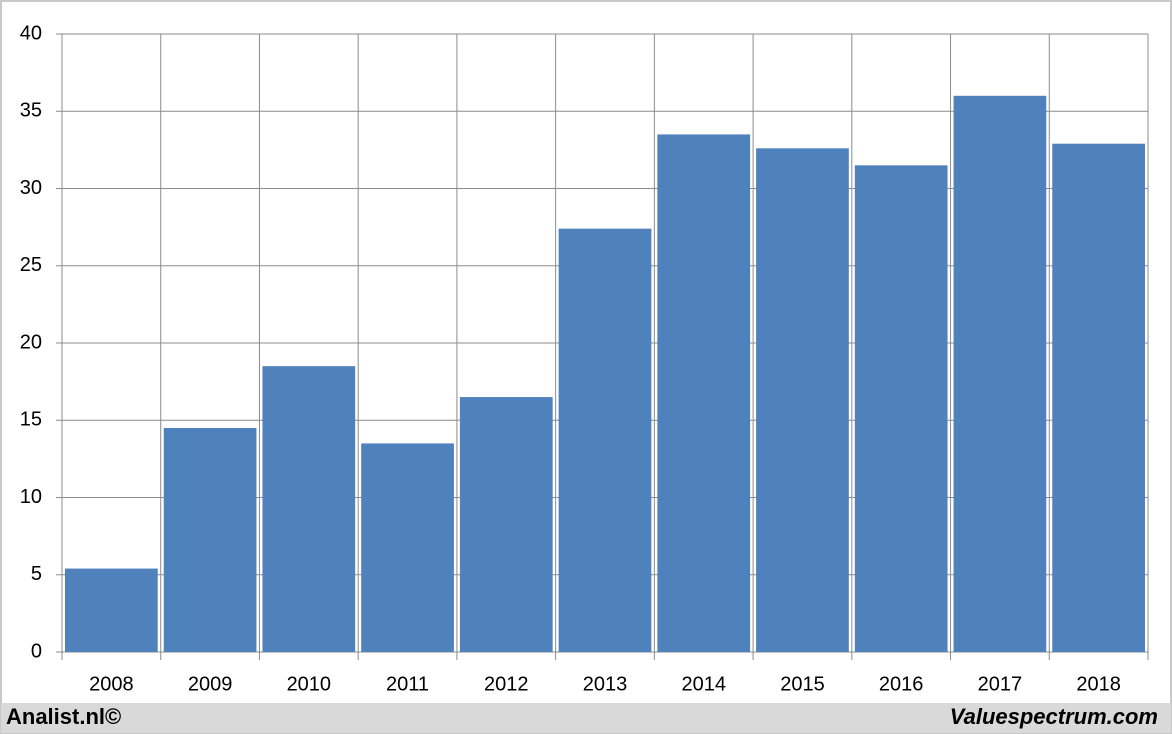  What do you see at coordinates (111, 684) in the screenshot?
I see `x-tick-label: 2008` at bounding box center [111, 684].